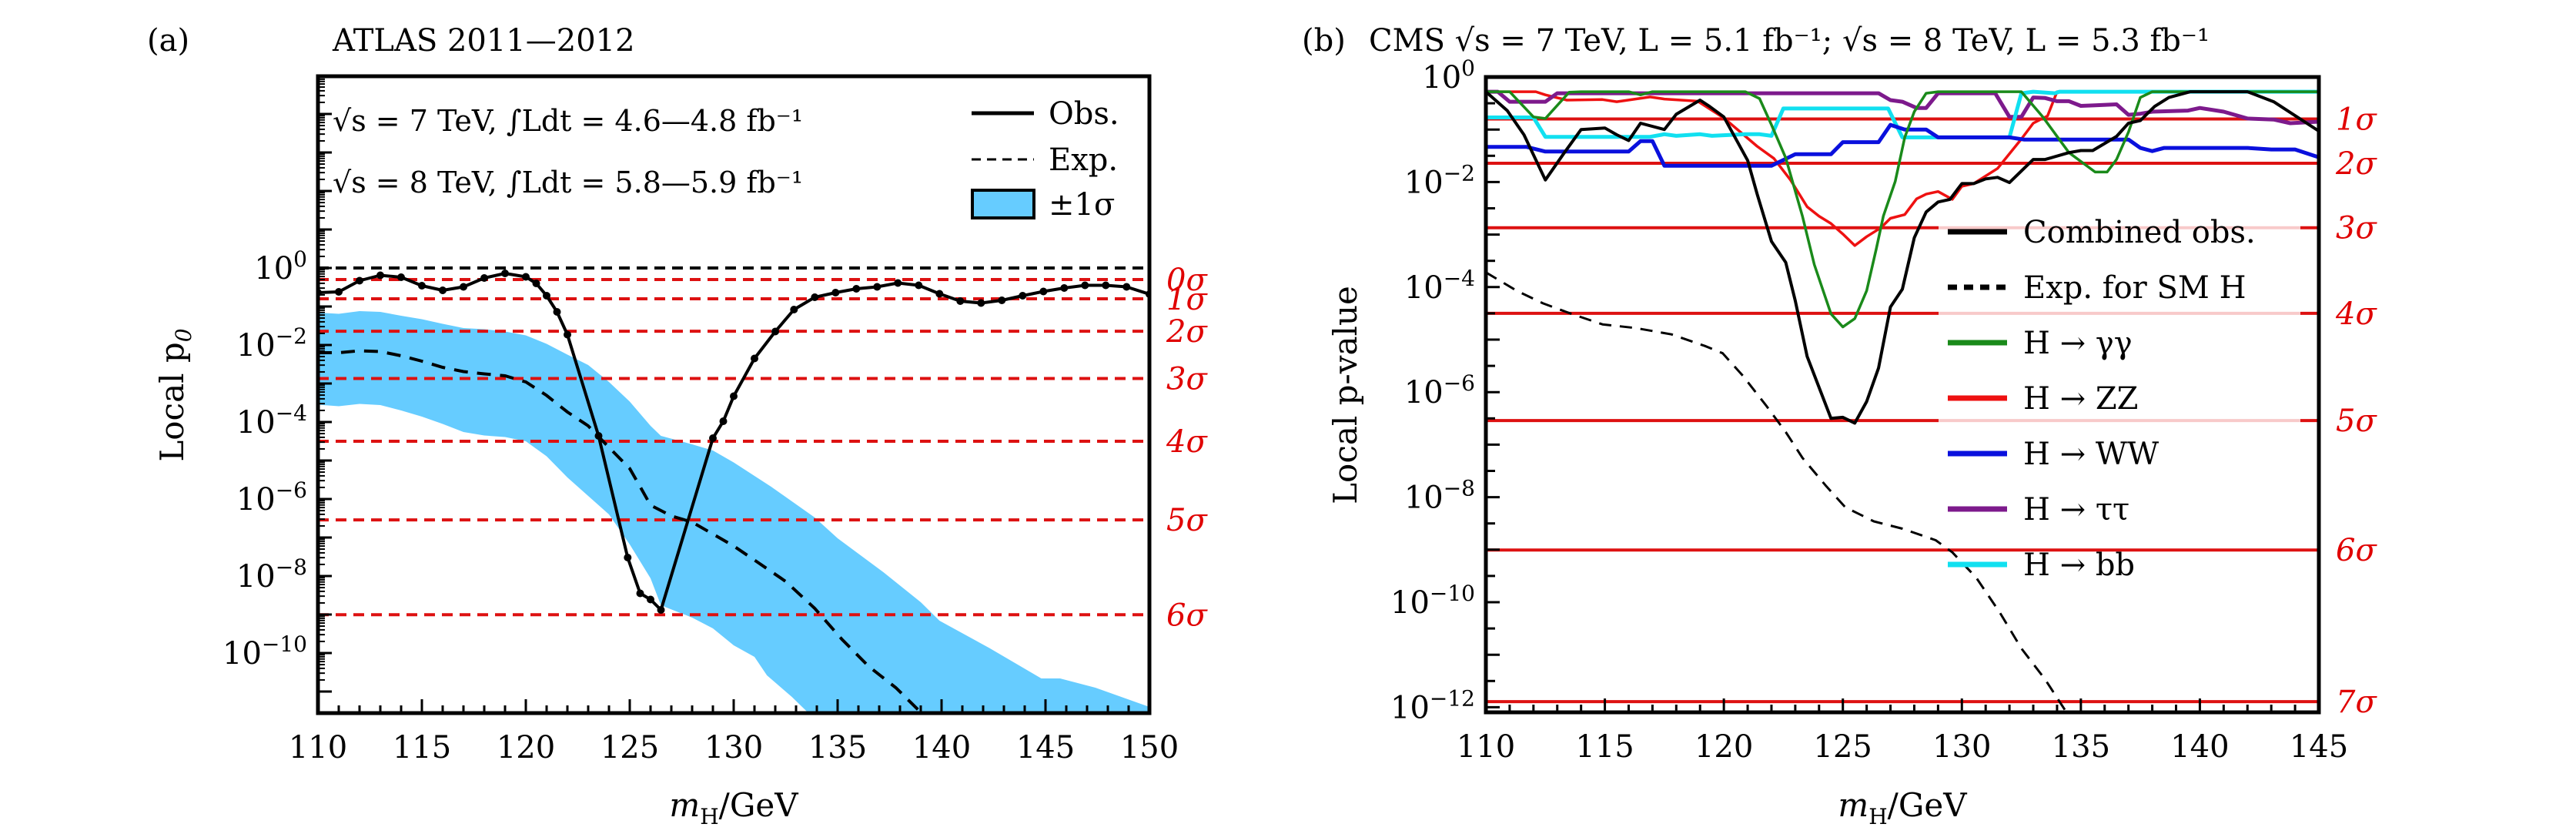 The width and height of the screenshot is (2576, 834). I want to click on legend-a: Obs. Exp. ±1σ, so click(1045, 159).